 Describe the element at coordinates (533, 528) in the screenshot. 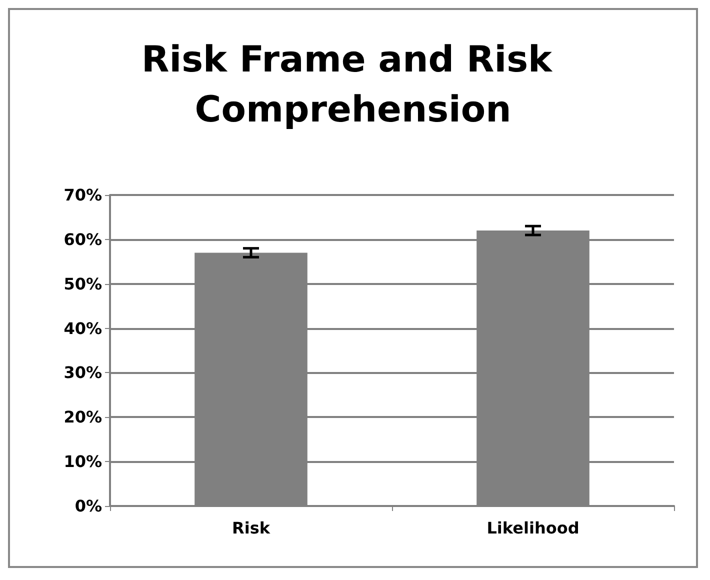

I see `x-tick-label: Likelihood` at that location.